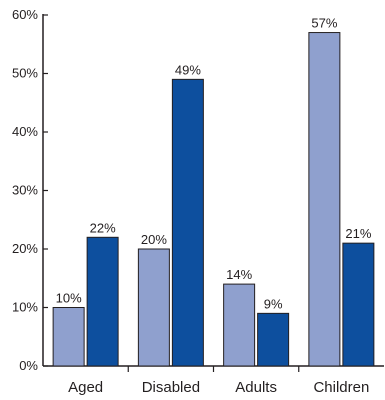 Image resolution: width=385 pixels, height=400 pixels. Describe the element at coordinates (154, 239) in the screenshot. I see `bar-value-label: 20%` at that location.